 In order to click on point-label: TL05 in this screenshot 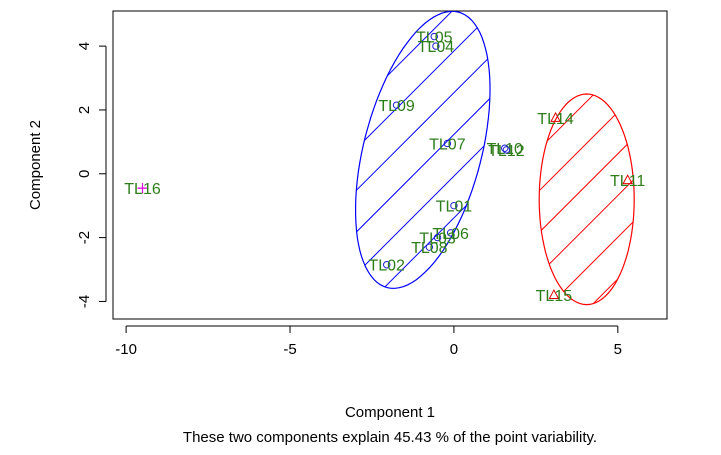, I will do `click(434, 38)`.